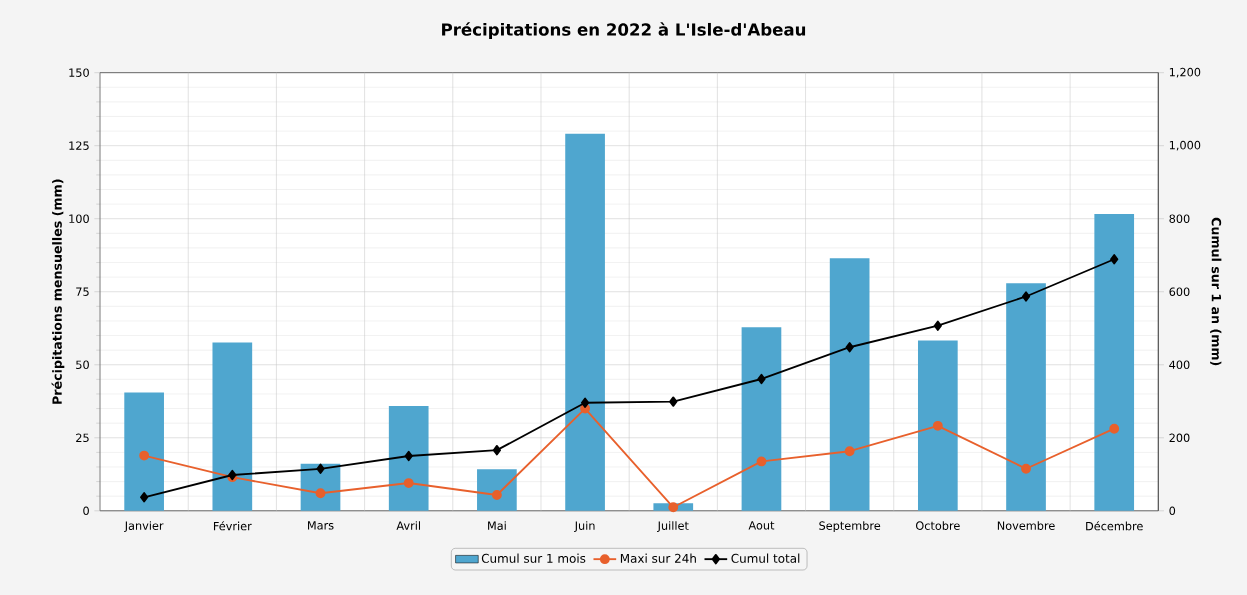  I want to click on y2-tick-label: 200, so click(1179, 438).